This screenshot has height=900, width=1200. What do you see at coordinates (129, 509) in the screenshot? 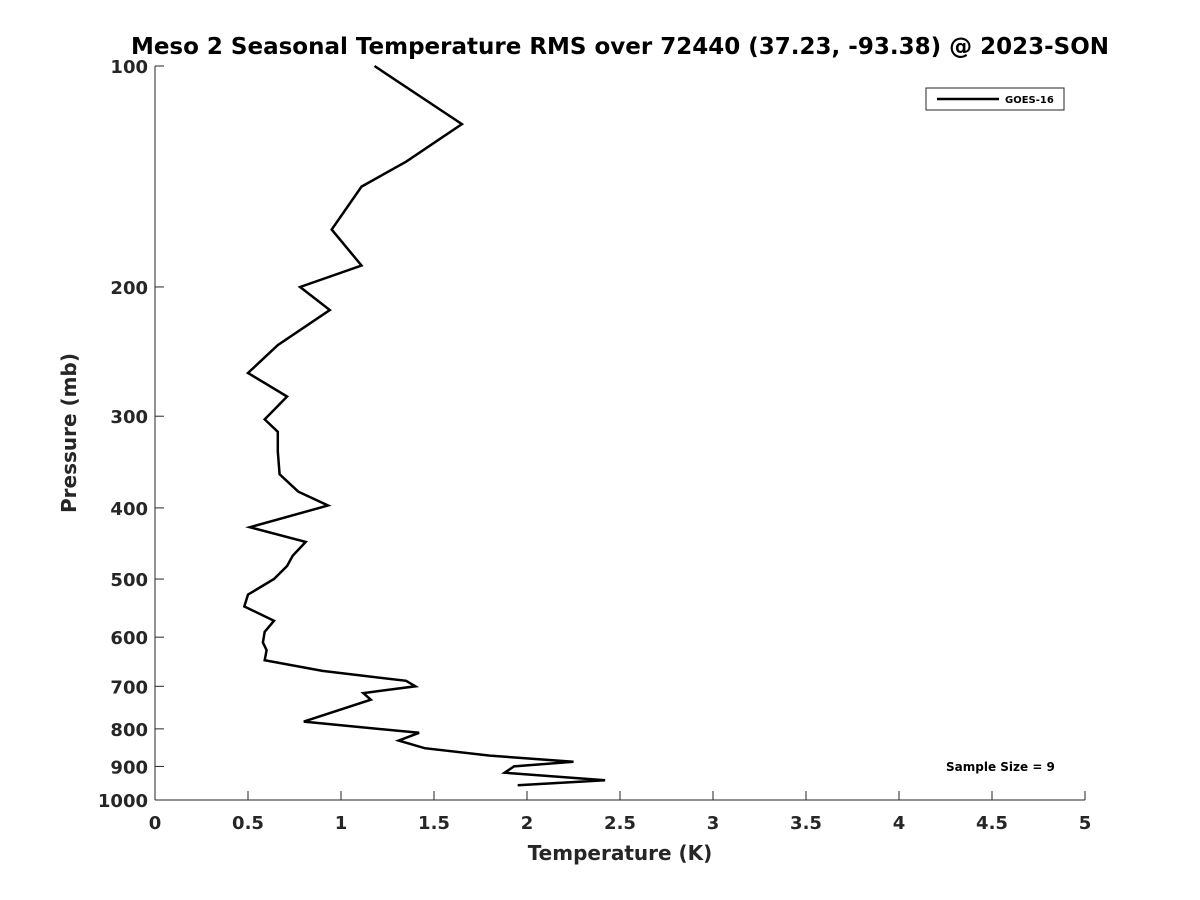
I see `y-tick-label: 400` at bounding box center [129, 509].